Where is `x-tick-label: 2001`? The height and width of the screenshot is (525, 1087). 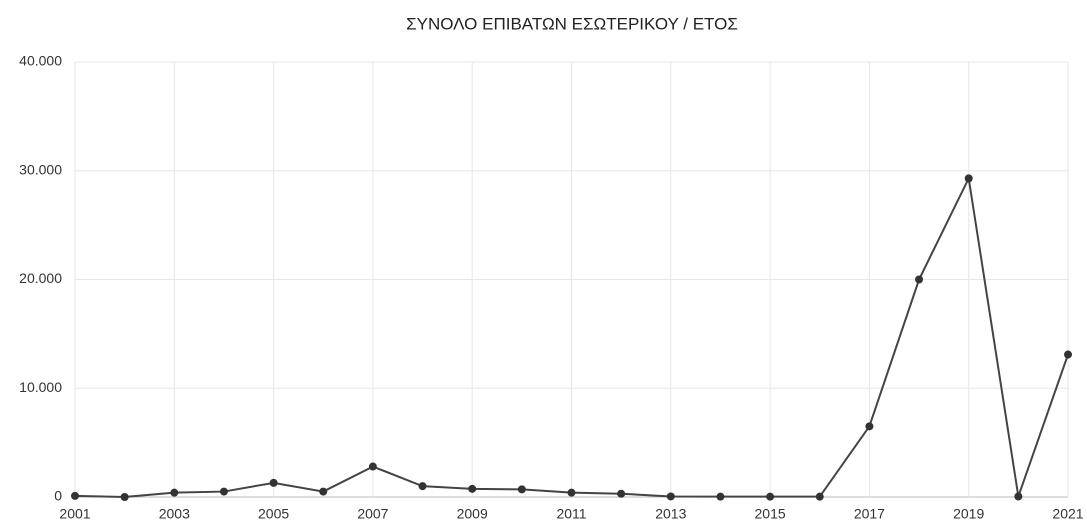 x-tick-label: 2001 is located at coordinates (74, 514).